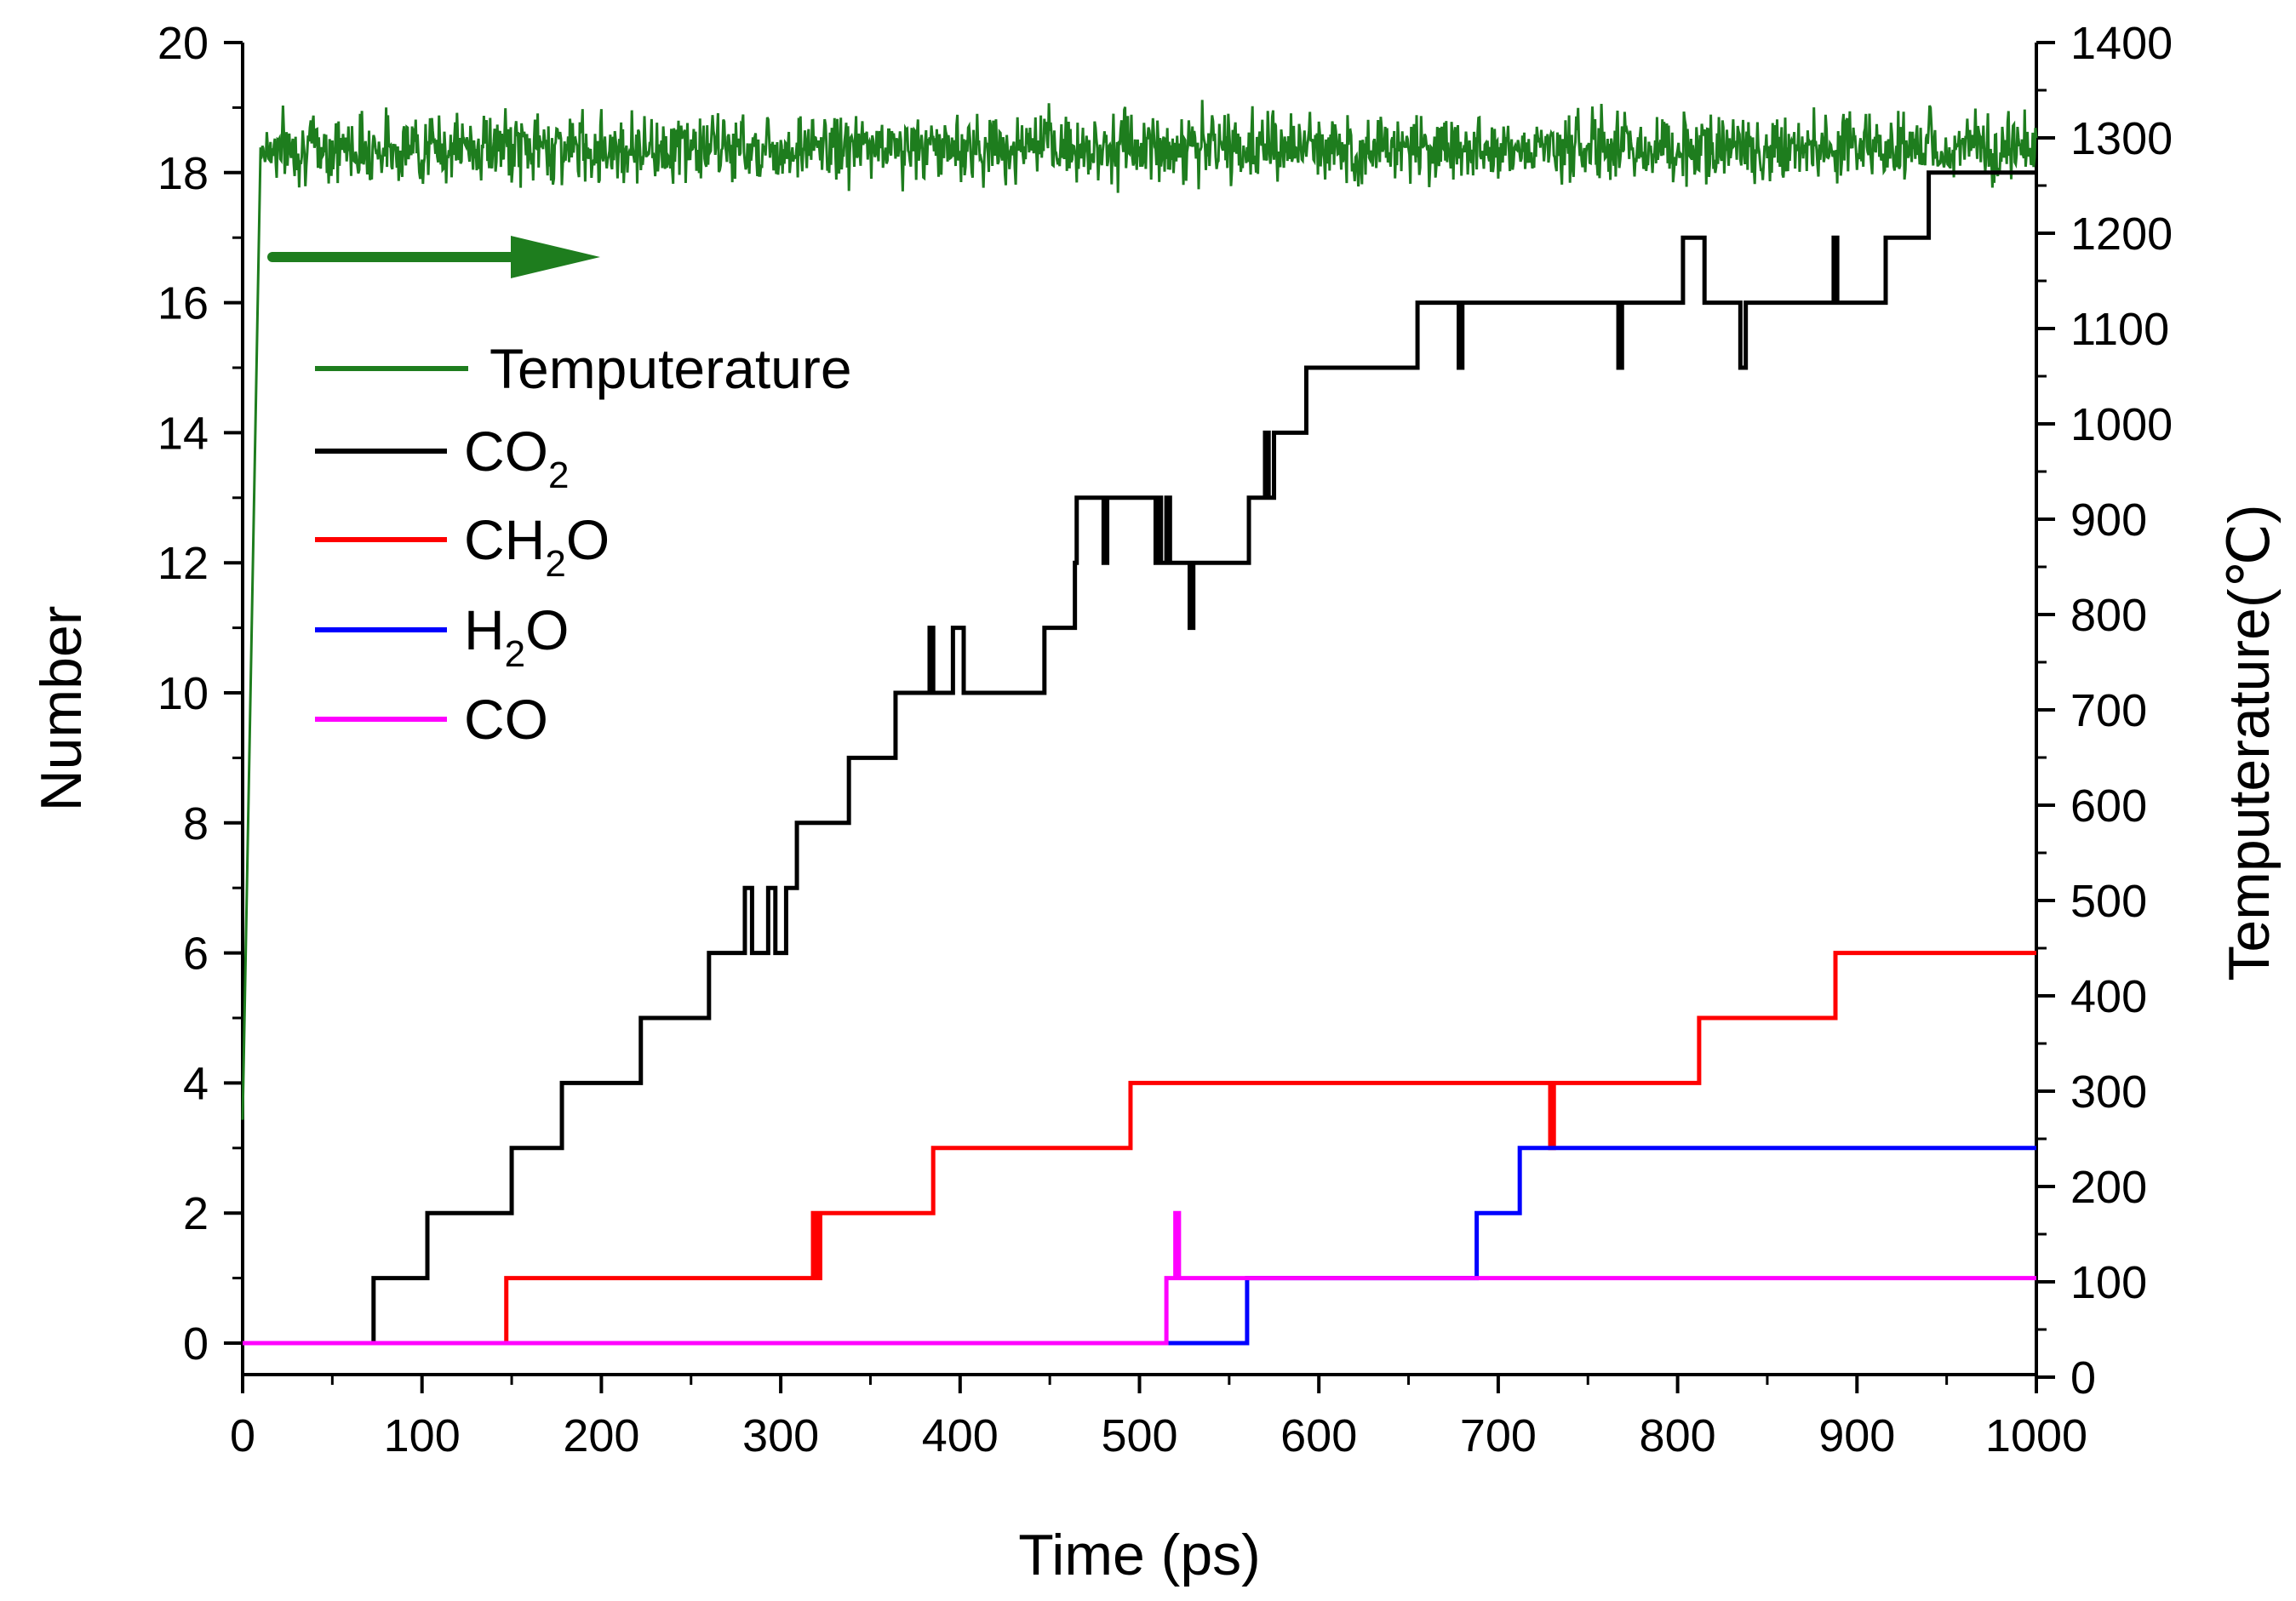 The image size is (2296, 1601). Describe the element at coordinates (61, 709) in the screenshot. I see `y-axis-title: Number` at that location.